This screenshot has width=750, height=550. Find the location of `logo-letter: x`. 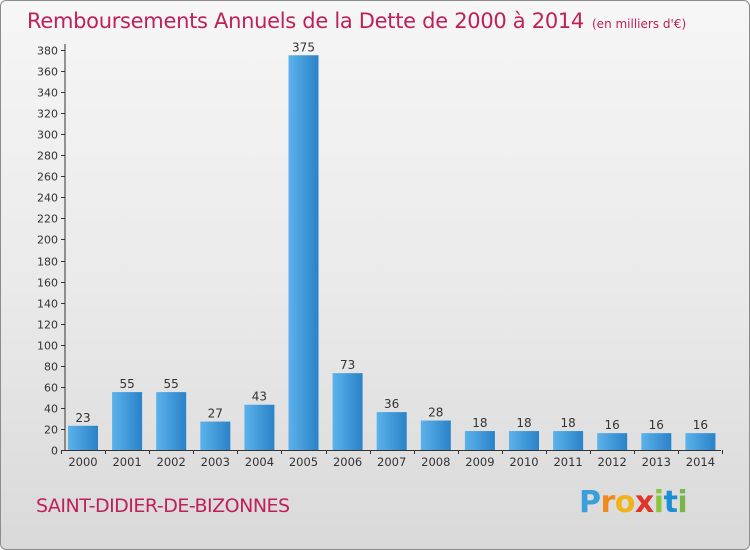

logo-letter: x is located at coordinates (644, 502).